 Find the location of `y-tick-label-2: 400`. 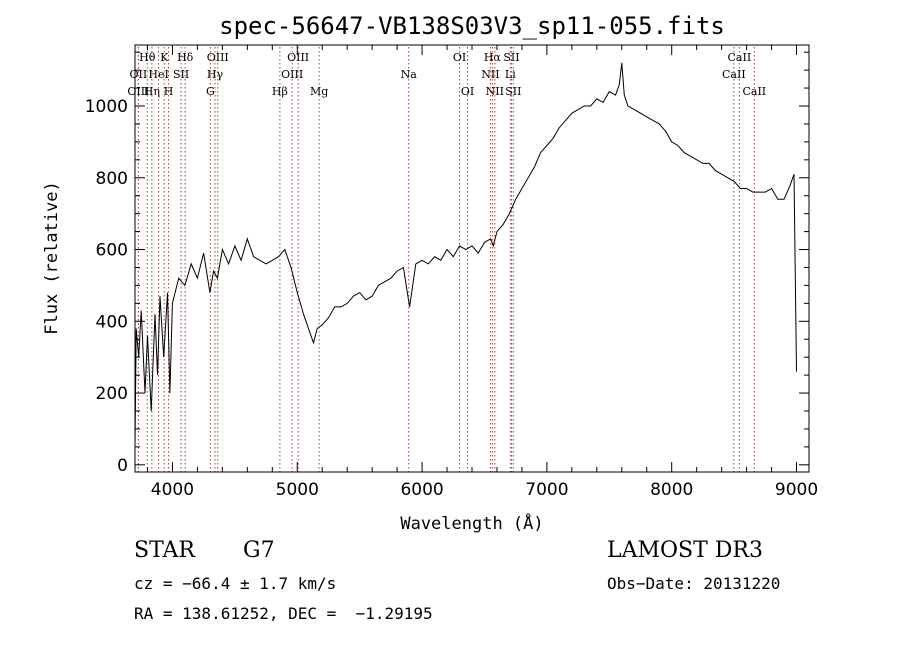

y-tick-label-2: 400 is located at coordinates (112, 322).